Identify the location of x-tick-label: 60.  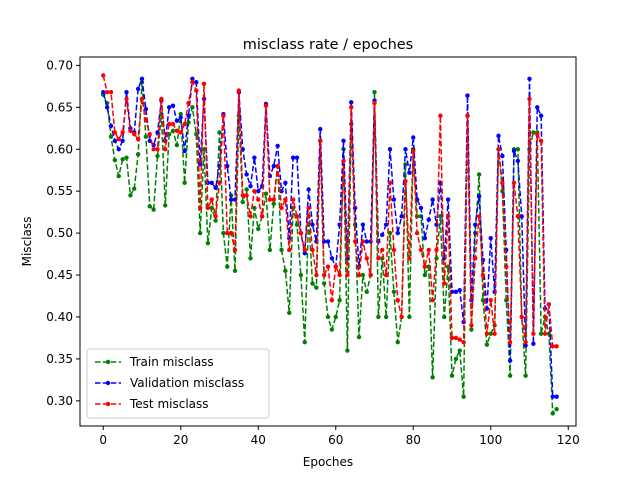
(335, 440).